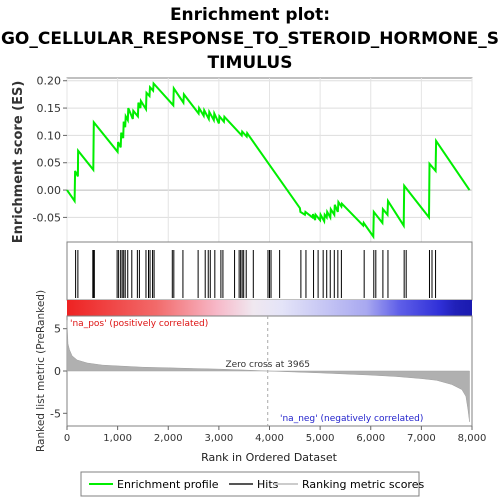 The width and height of the screenshot is (500, 500). What do you see at coordinates (269, 457) in the screenshot?
I see `x-axis-label: Rank in Ordered Dataset` at bounding box center [269, 457].